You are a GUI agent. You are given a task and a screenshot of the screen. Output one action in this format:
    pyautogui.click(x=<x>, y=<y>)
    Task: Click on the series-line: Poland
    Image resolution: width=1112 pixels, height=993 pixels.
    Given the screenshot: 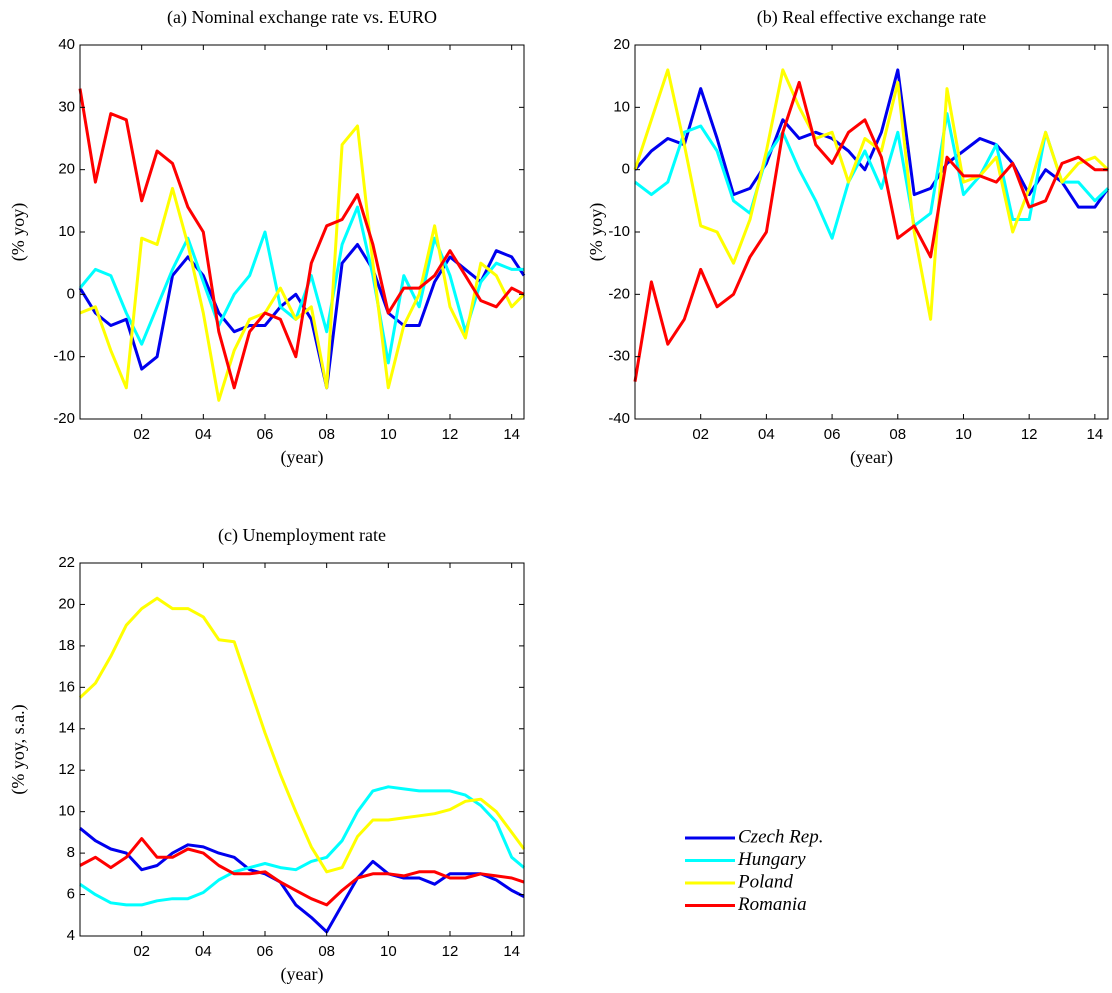 What is the action you would take?
    pyautogui.click(x=871, y=194)
    